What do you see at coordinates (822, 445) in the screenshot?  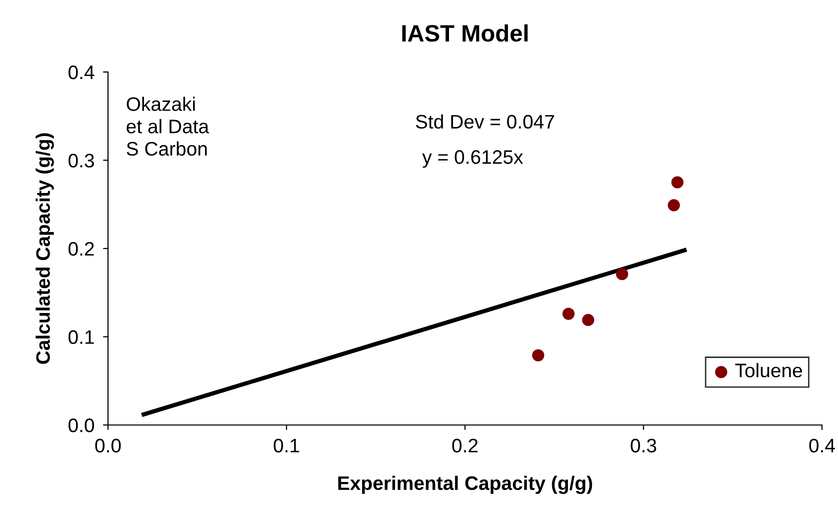 I see `x-tick-label: 0.4` at bounding box center [822, 445].